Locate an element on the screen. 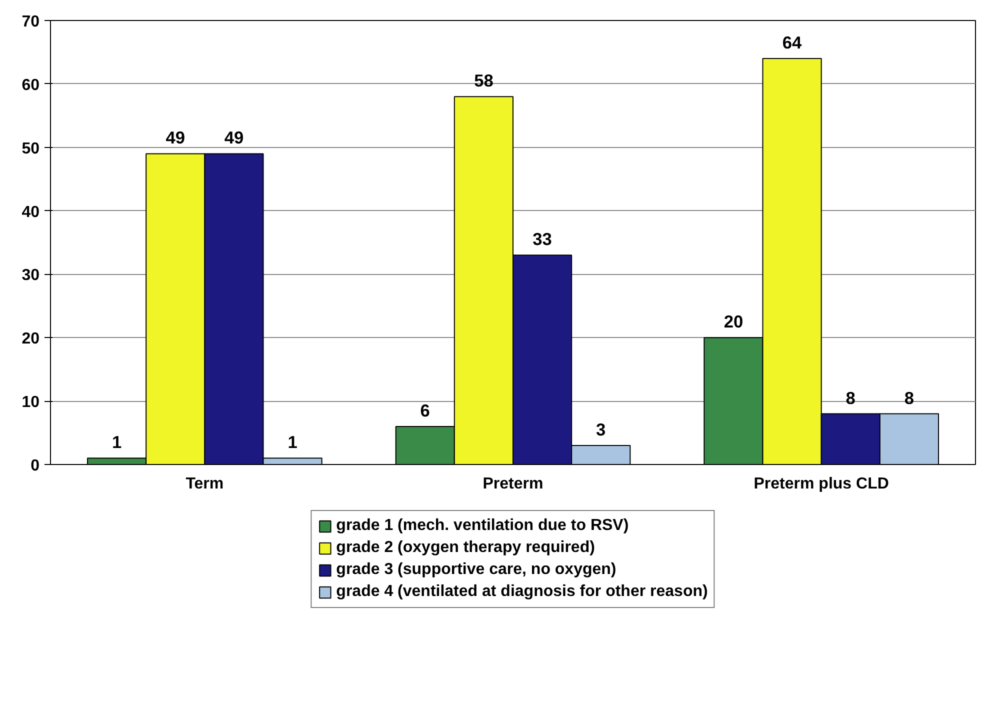 This screenshot has height=710, width=990. y-tick-label: 30 is located at coordinates (31, 275).